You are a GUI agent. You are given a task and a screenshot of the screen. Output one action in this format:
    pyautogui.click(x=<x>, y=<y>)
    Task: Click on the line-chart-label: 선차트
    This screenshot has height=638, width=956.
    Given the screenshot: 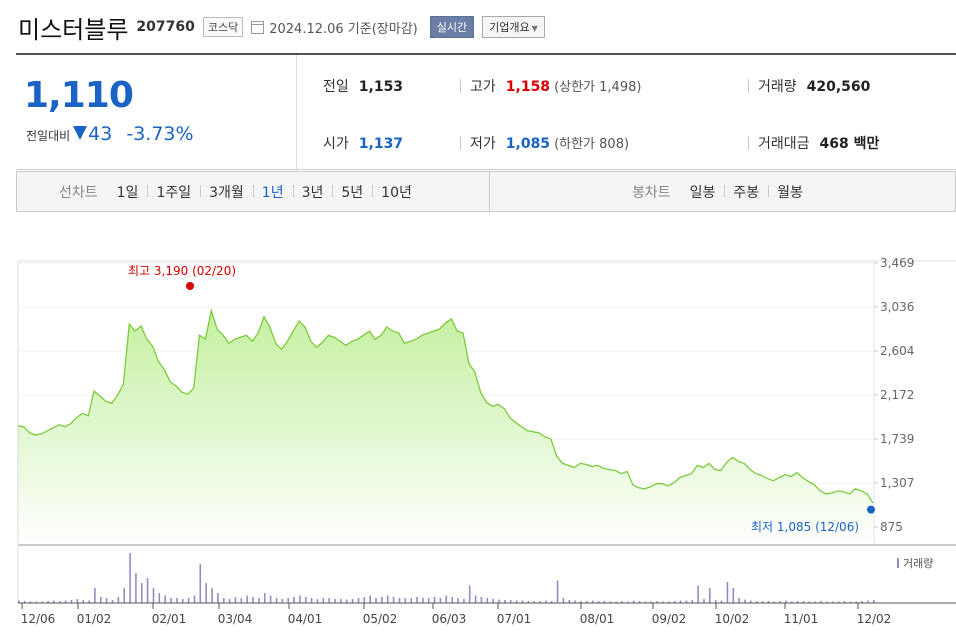 What is the action you would take?
    pyautogui.click(x=78, y=192)
    